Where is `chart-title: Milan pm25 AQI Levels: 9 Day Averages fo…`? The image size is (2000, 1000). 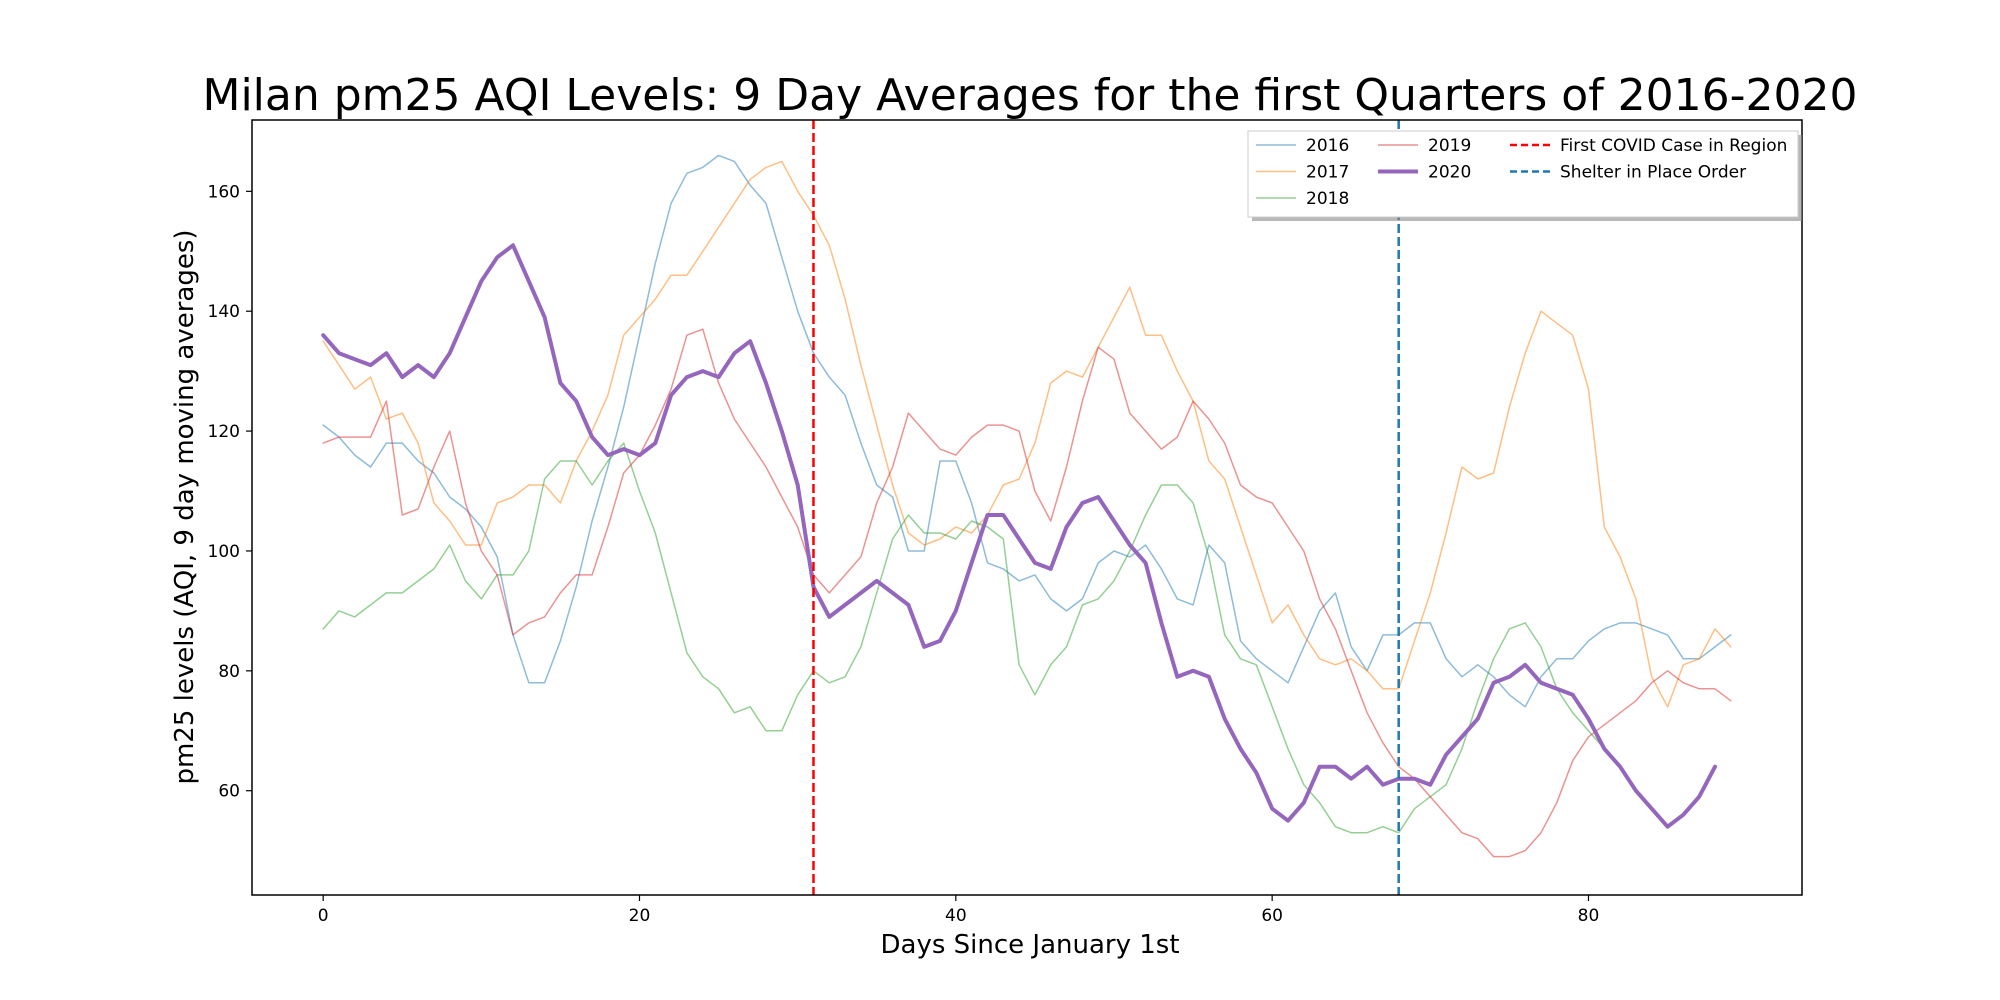 chart-title: Milan pm25 AQI Levels: 9 Day Averages fo… is located at coordinates (1029, 95).